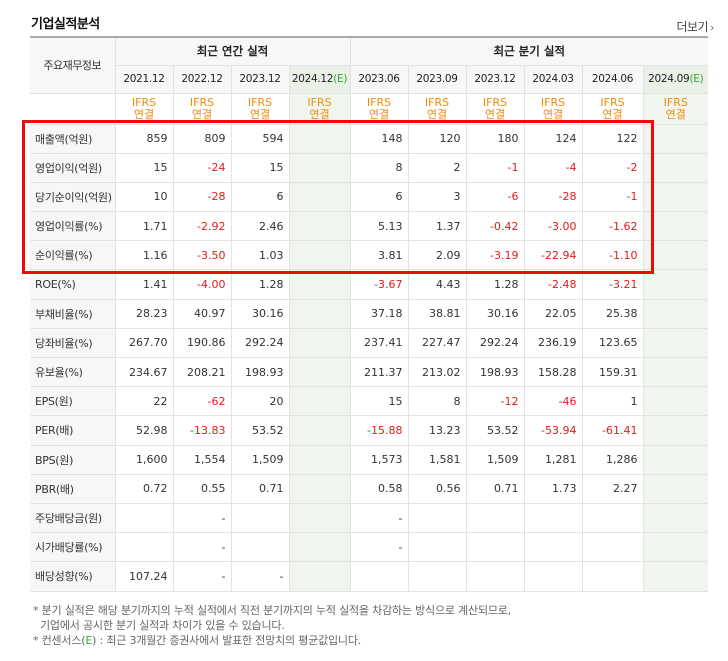 The height and width of the screenshot is (661, 728). What do you see at coordinates (72, 401) in the screenshot?
I see `row-label: EPS(원)` at bounding box center [72, 401].